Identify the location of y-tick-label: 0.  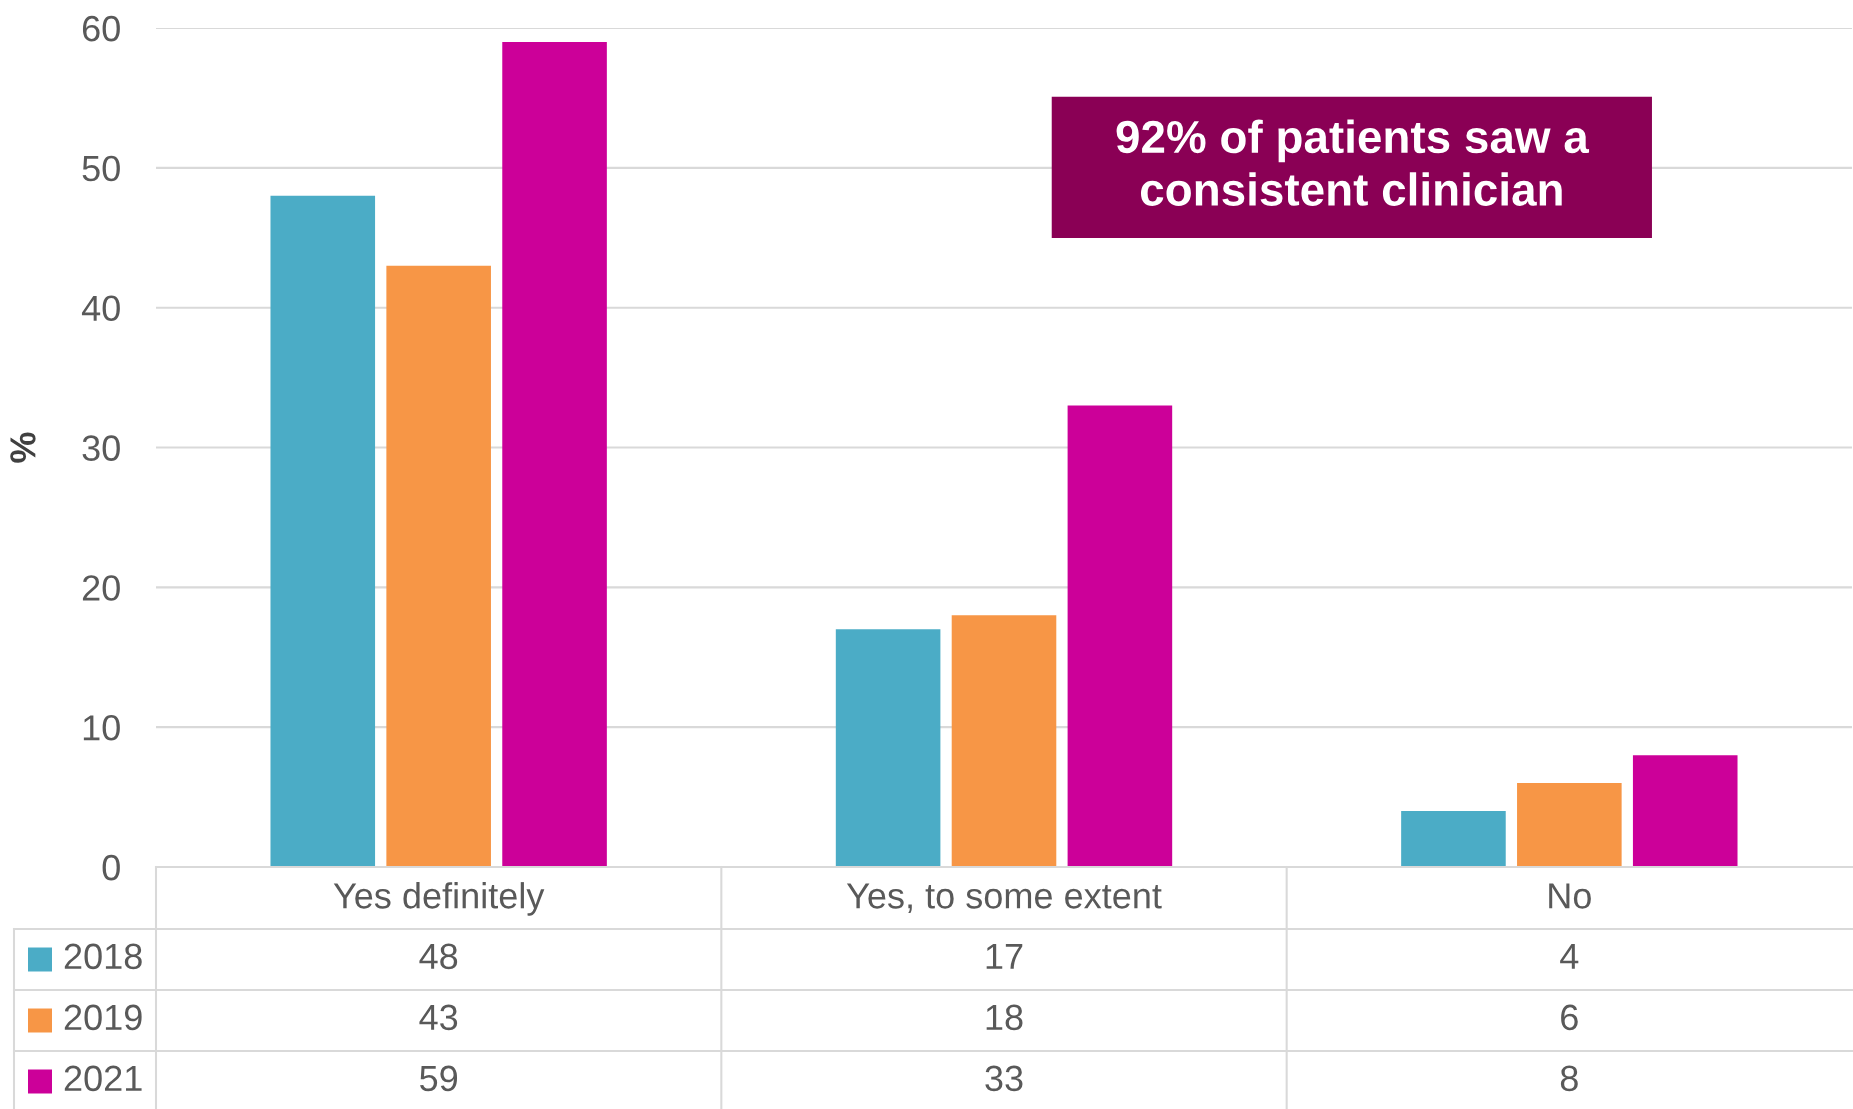
(111, 867).